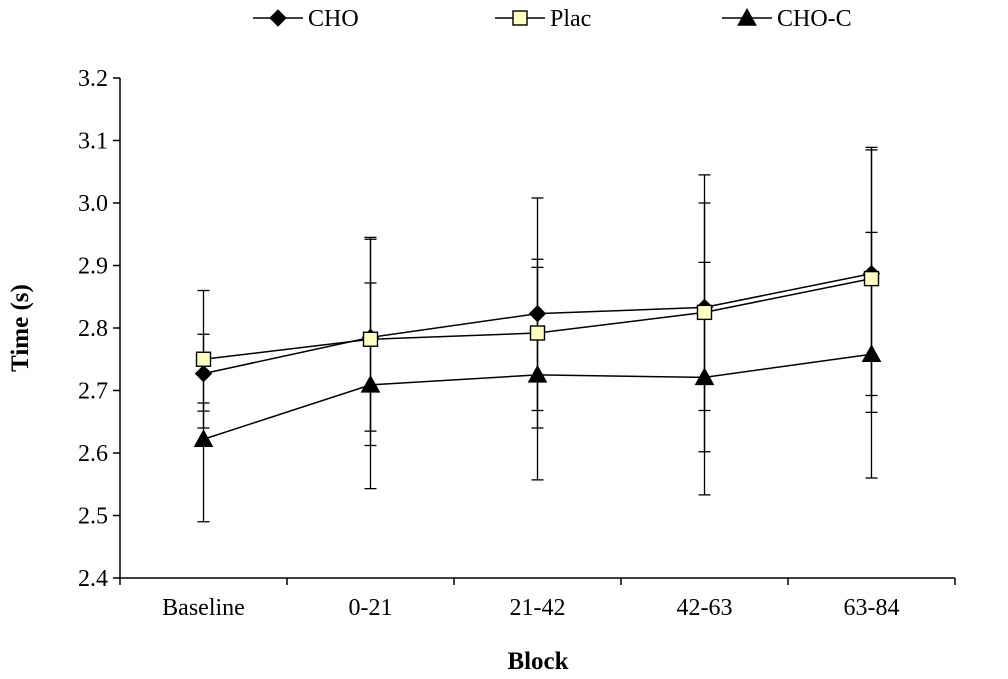 The image size is (1008, 679). Describe the element at coordinates (20, 328) in the screenshot. I see `y-axis-title: Time (s)` at that location.